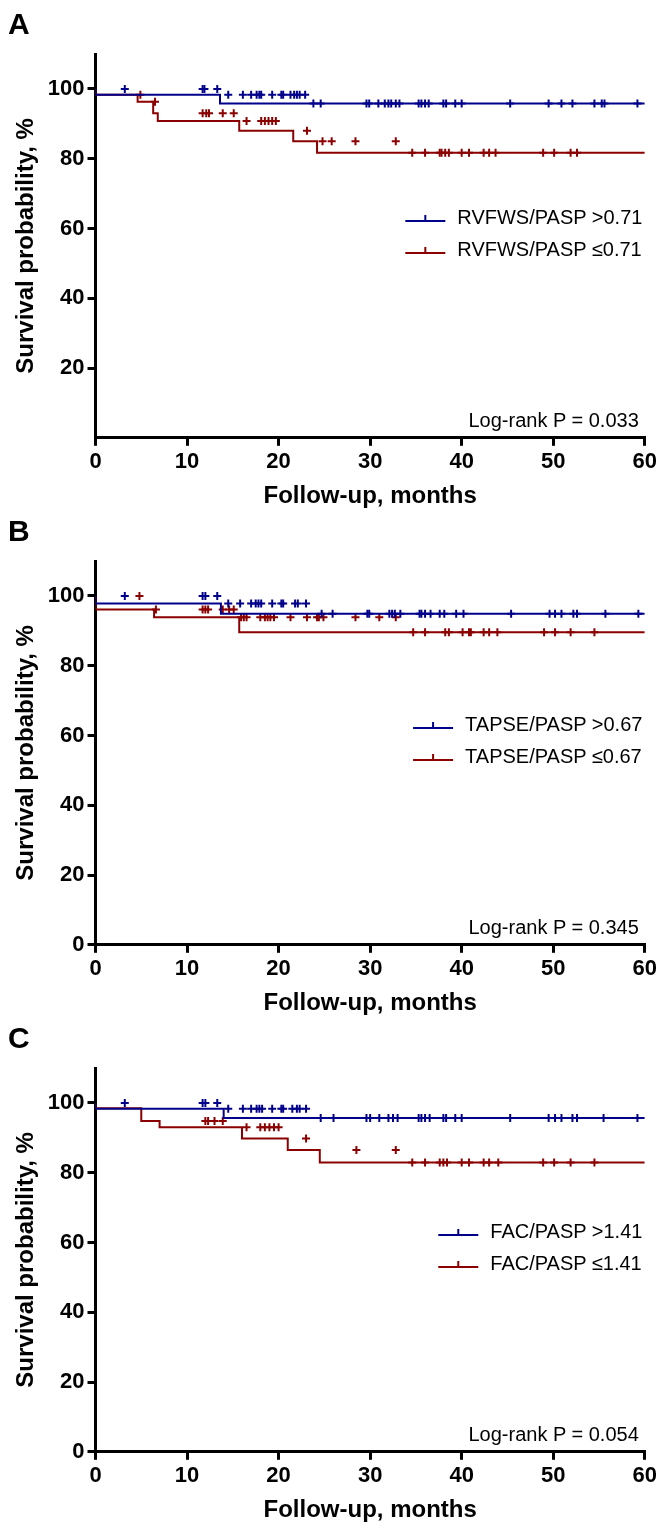 The height and width of the screenshot is (1538, 668). Describe the element at coordinates (566, 1263) in the screenshot. I see `legend-label: FAC/PASP ≤1.41` at that location.